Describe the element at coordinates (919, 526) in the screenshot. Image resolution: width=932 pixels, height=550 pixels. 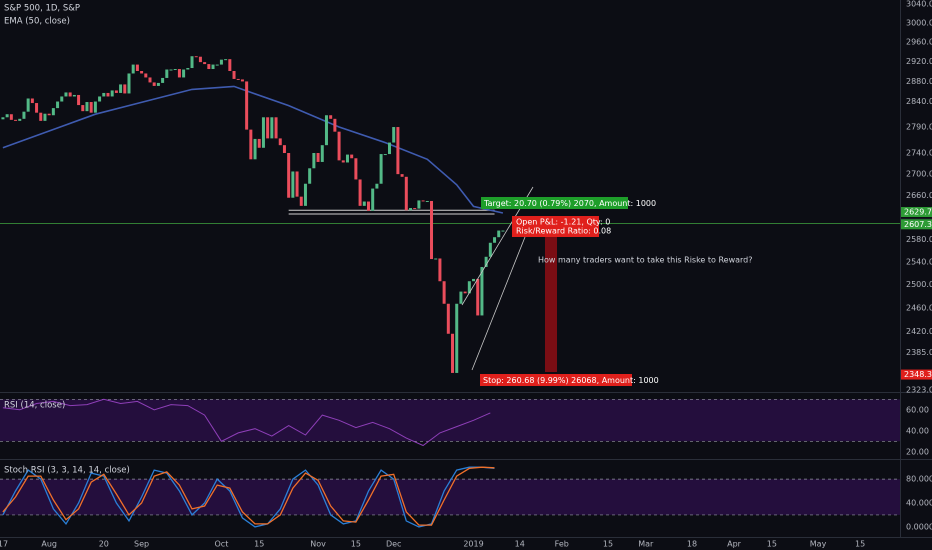
I see `y-tick-label: 0.0000` at that location.